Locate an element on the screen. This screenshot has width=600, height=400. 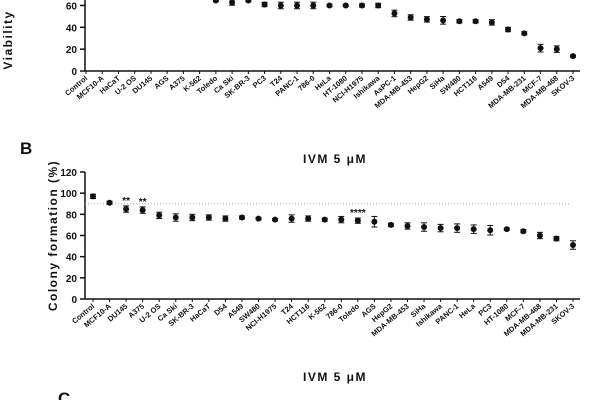
y-tick-label: 120 is located at coordinates (68, 173).